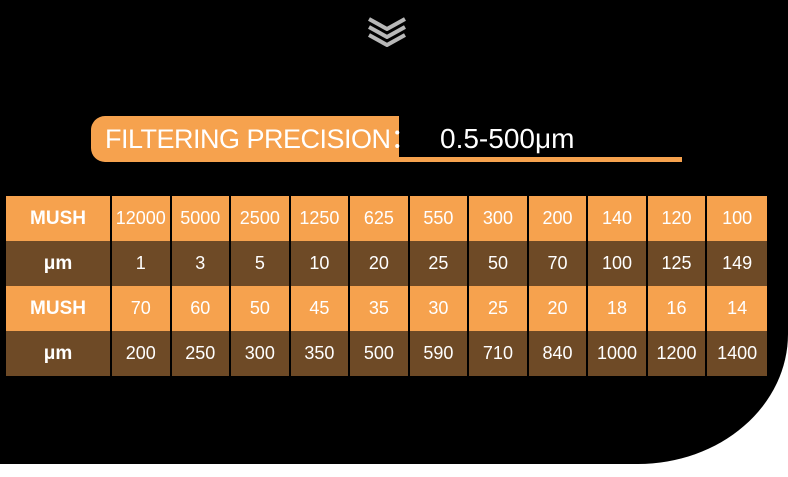 The width and height of the screenshot is (788, 477). Describe the element at coordinates (507, 138) in the screenshot. I see `filtering-precision-value: 0.5-500μm` at that location.